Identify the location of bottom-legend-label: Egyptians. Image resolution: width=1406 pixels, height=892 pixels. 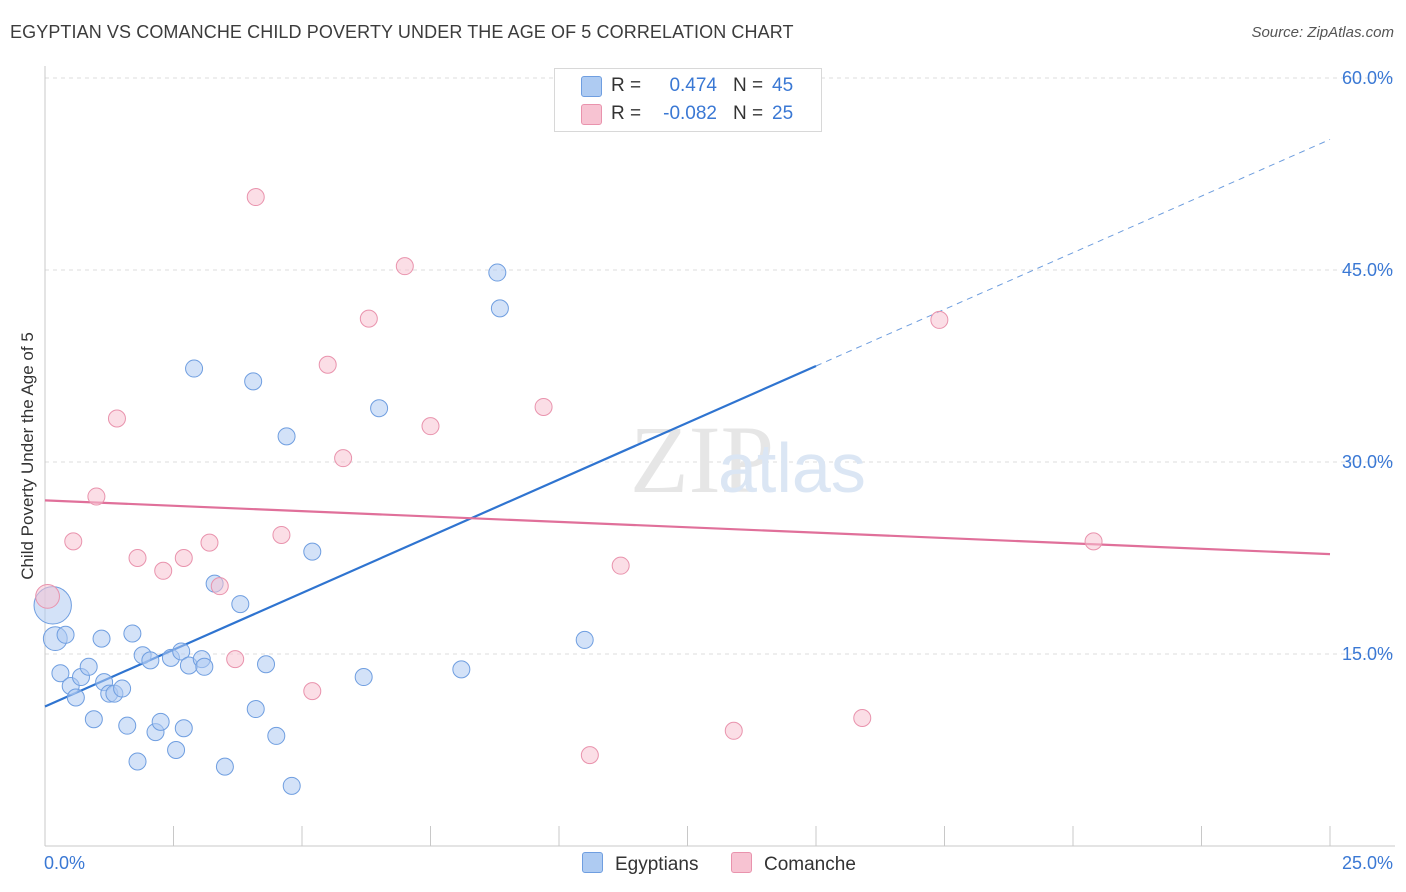
(657, 864).